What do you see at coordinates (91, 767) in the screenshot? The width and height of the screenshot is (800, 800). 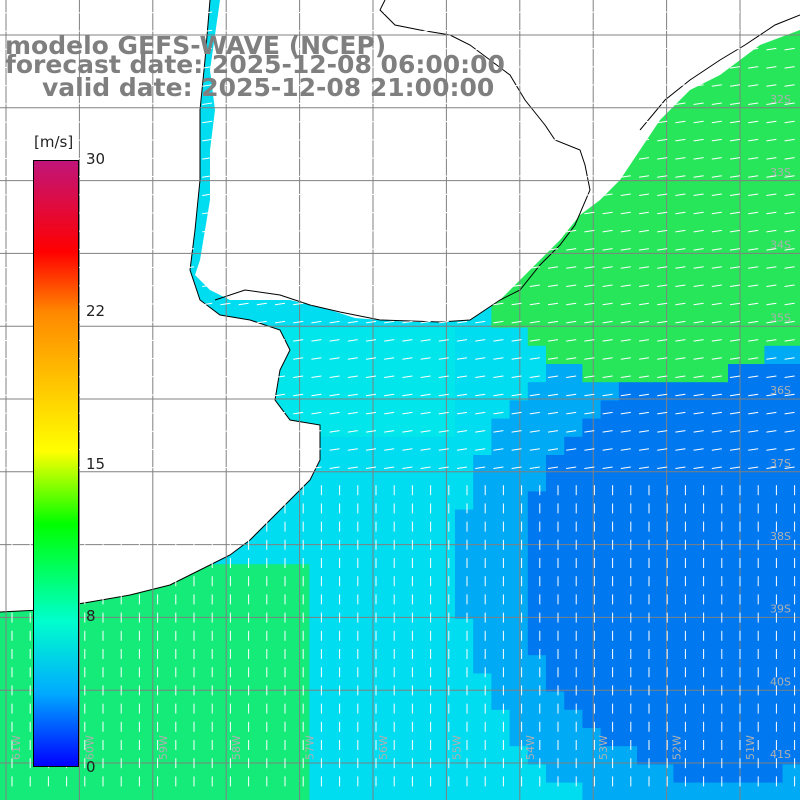 I see `colorbar-tick: 0` at bounding box center [91, 767].